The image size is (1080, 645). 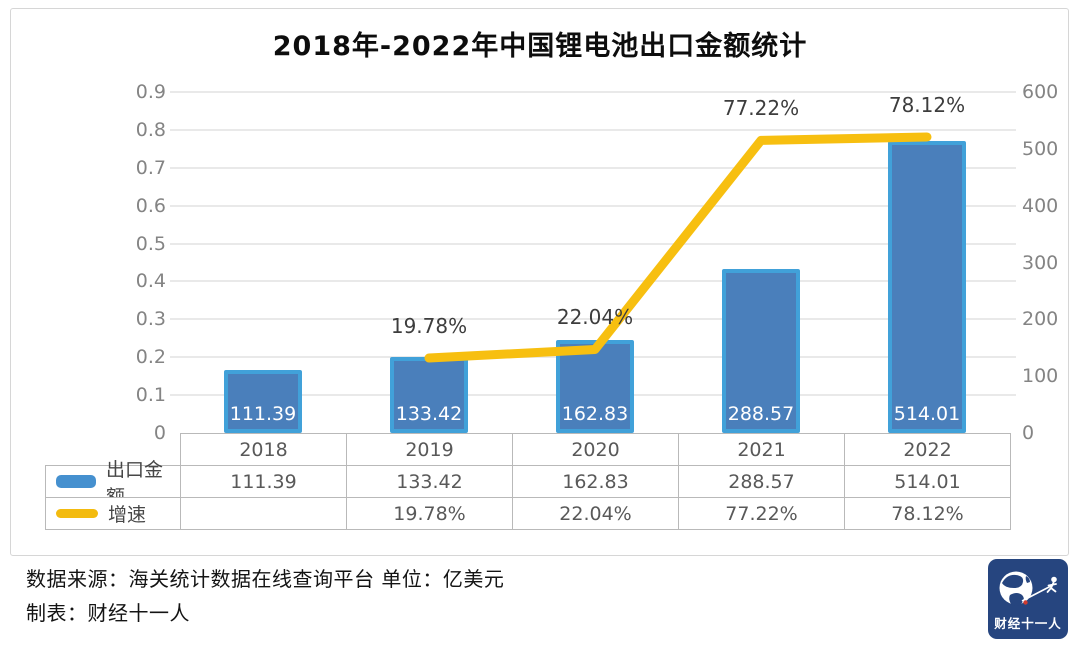 I want to click on line-series-swatch, so click(x=77, y=513).